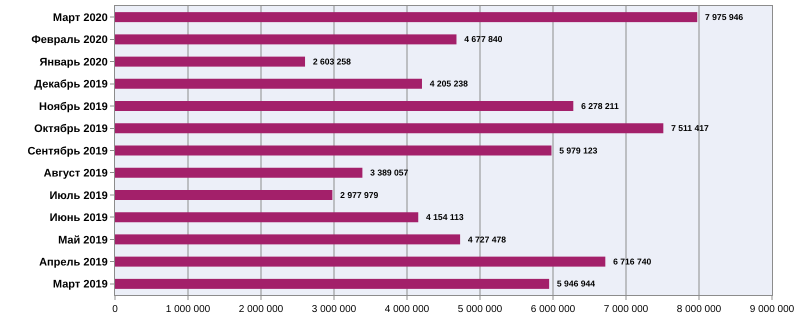 The image size is (812, 325). Describe the element at coordinates (334, 309) in the screenshot. I see `x-tick-label: 3 000 000` at that location.